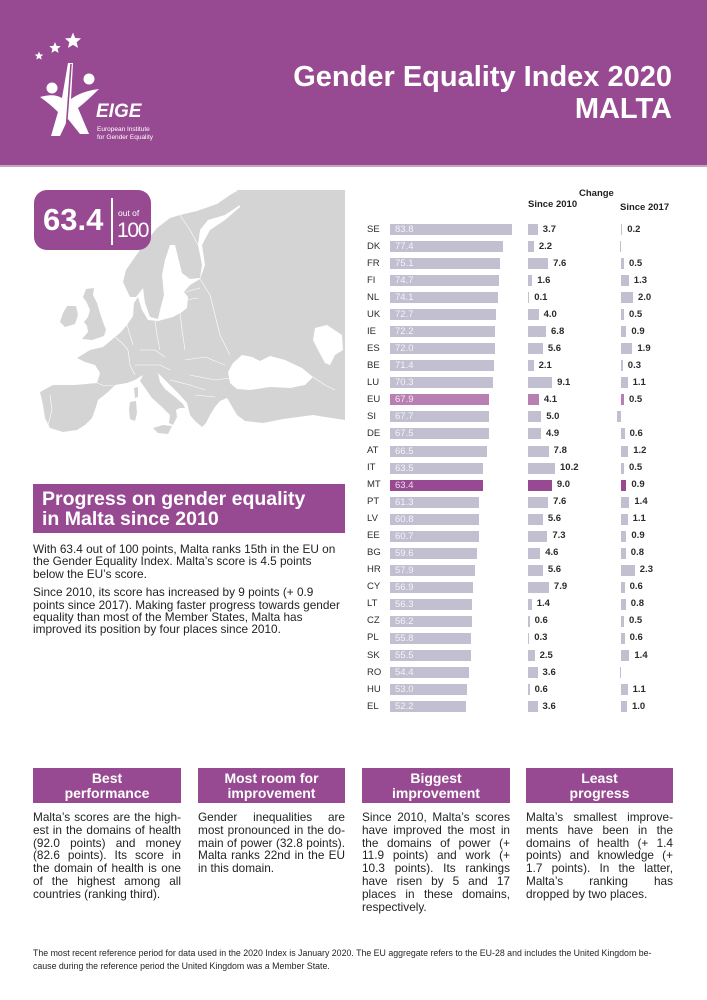 The width and height of the screenshot is (707, 1000). Describe the element at coordinates (73, 219) in the screenshot. I see `score-value: 63.4` at that location.